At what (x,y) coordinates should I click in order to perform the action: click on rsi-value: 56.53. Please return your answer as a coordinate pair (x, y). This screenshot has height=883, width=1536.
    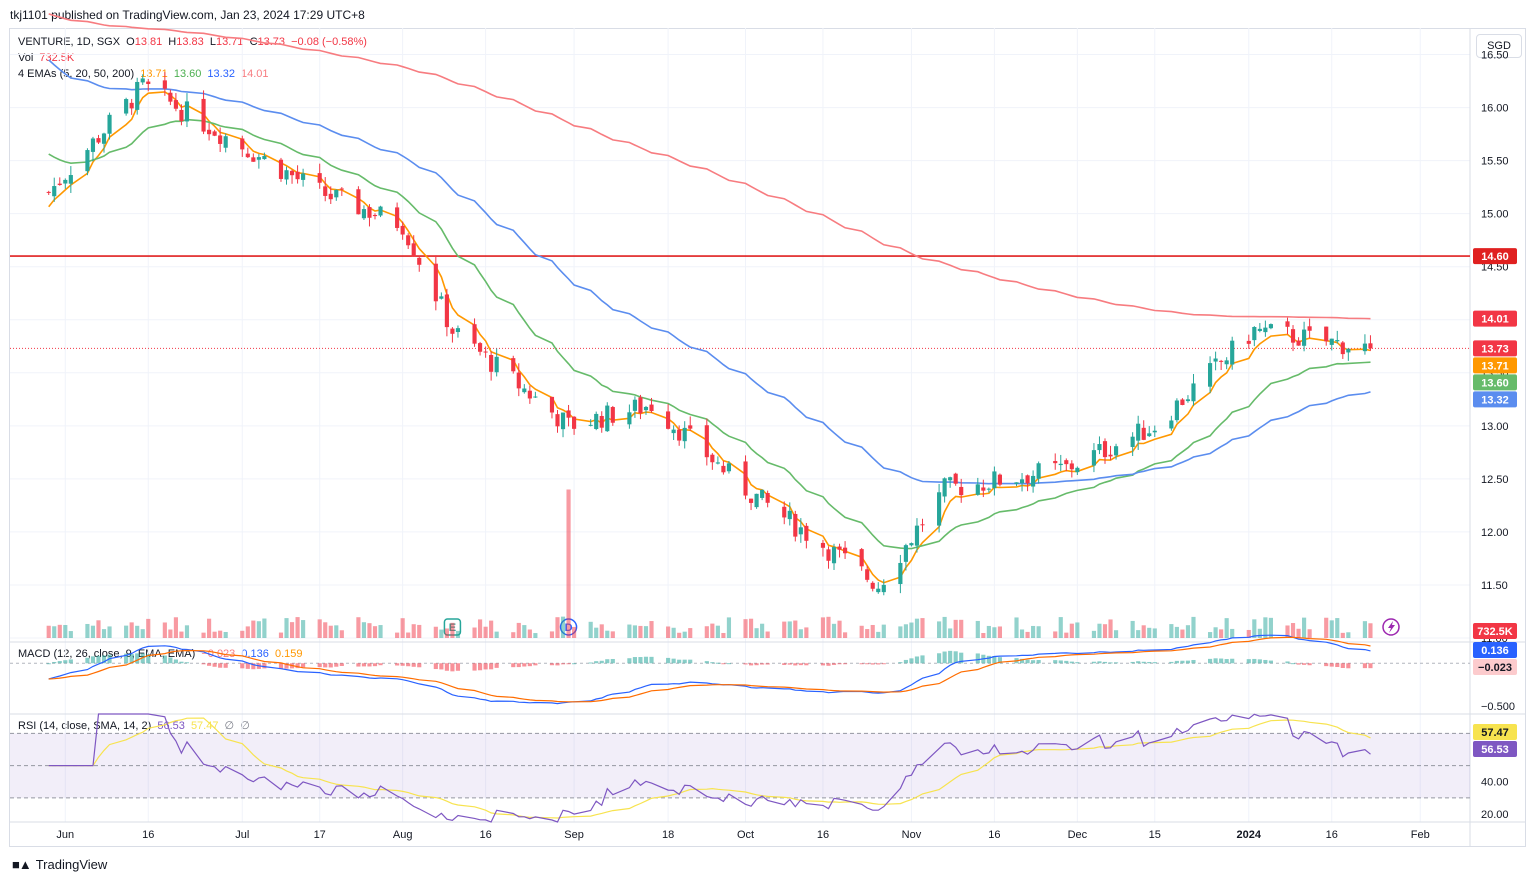
    Looking at the image, I should click on (171, 726).